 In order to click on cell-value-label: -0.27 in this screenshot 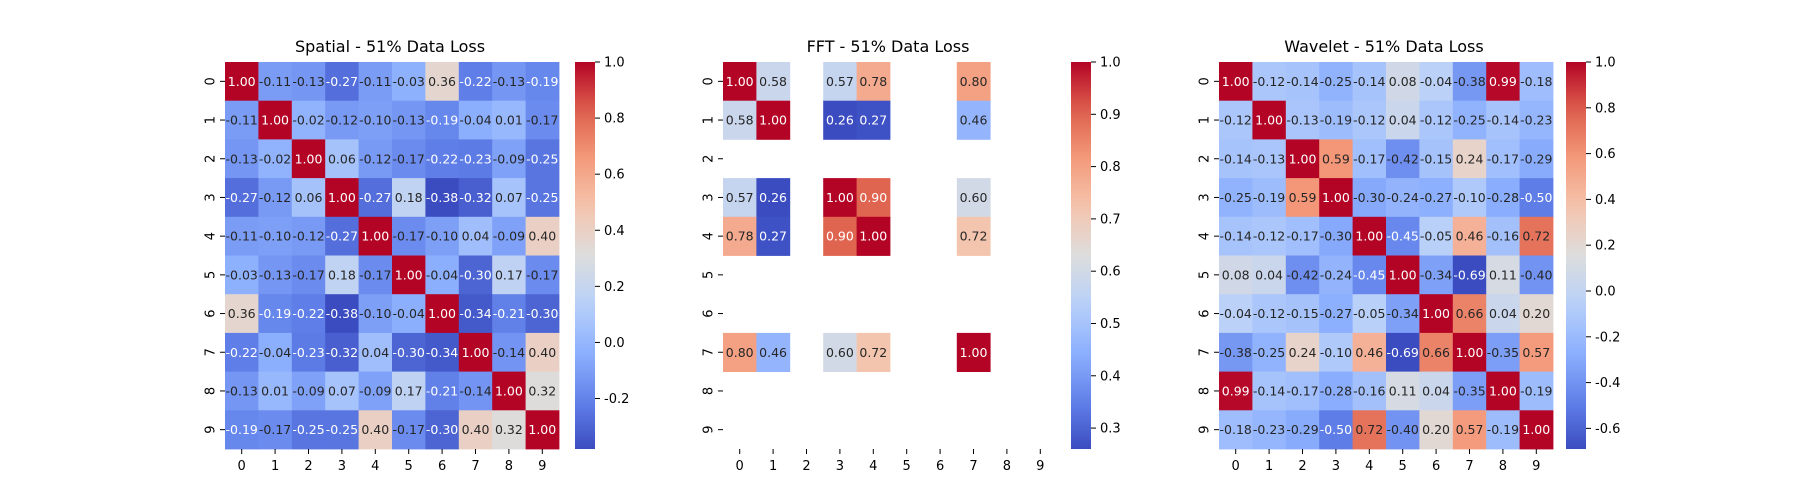, I will do `click(342, 81)`.